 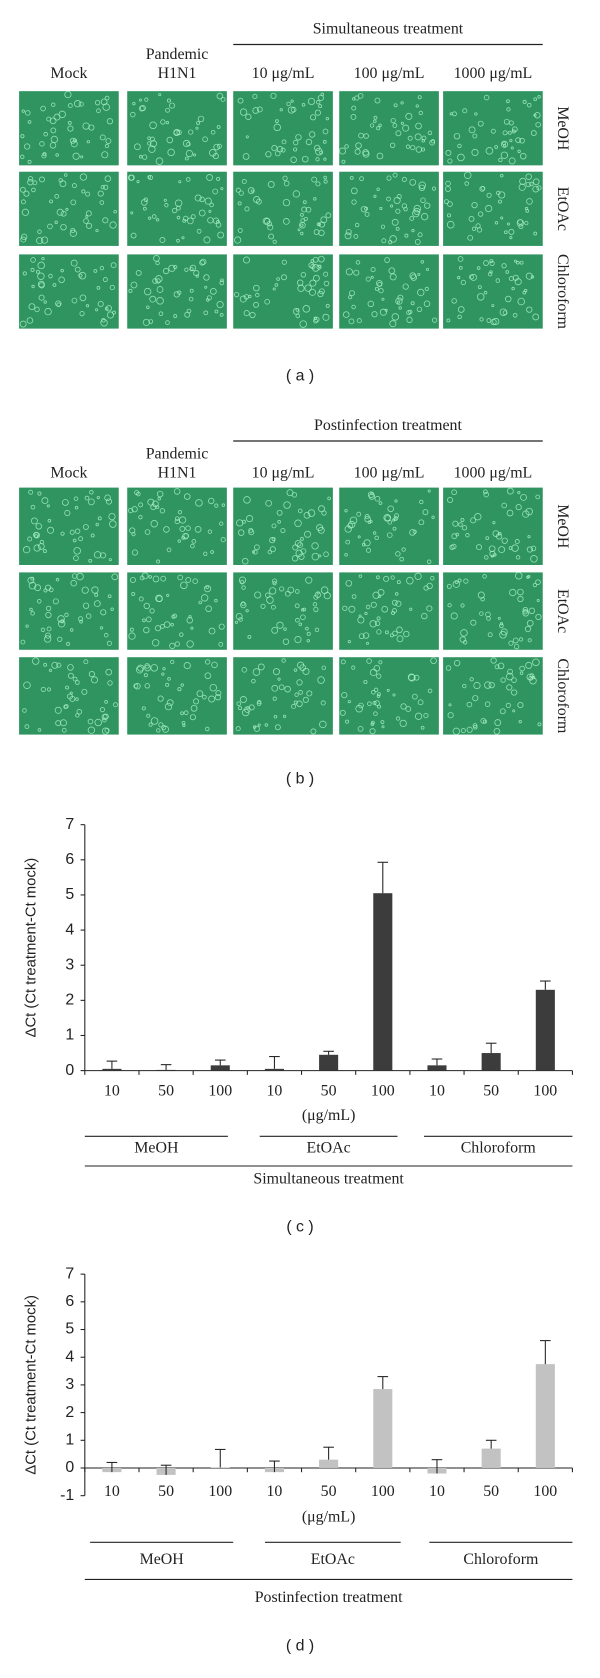 What do you see at coordinates (162, 1559) in the screenshot?
I see `group-label: MeOH` at bounding box center [162, 1559].